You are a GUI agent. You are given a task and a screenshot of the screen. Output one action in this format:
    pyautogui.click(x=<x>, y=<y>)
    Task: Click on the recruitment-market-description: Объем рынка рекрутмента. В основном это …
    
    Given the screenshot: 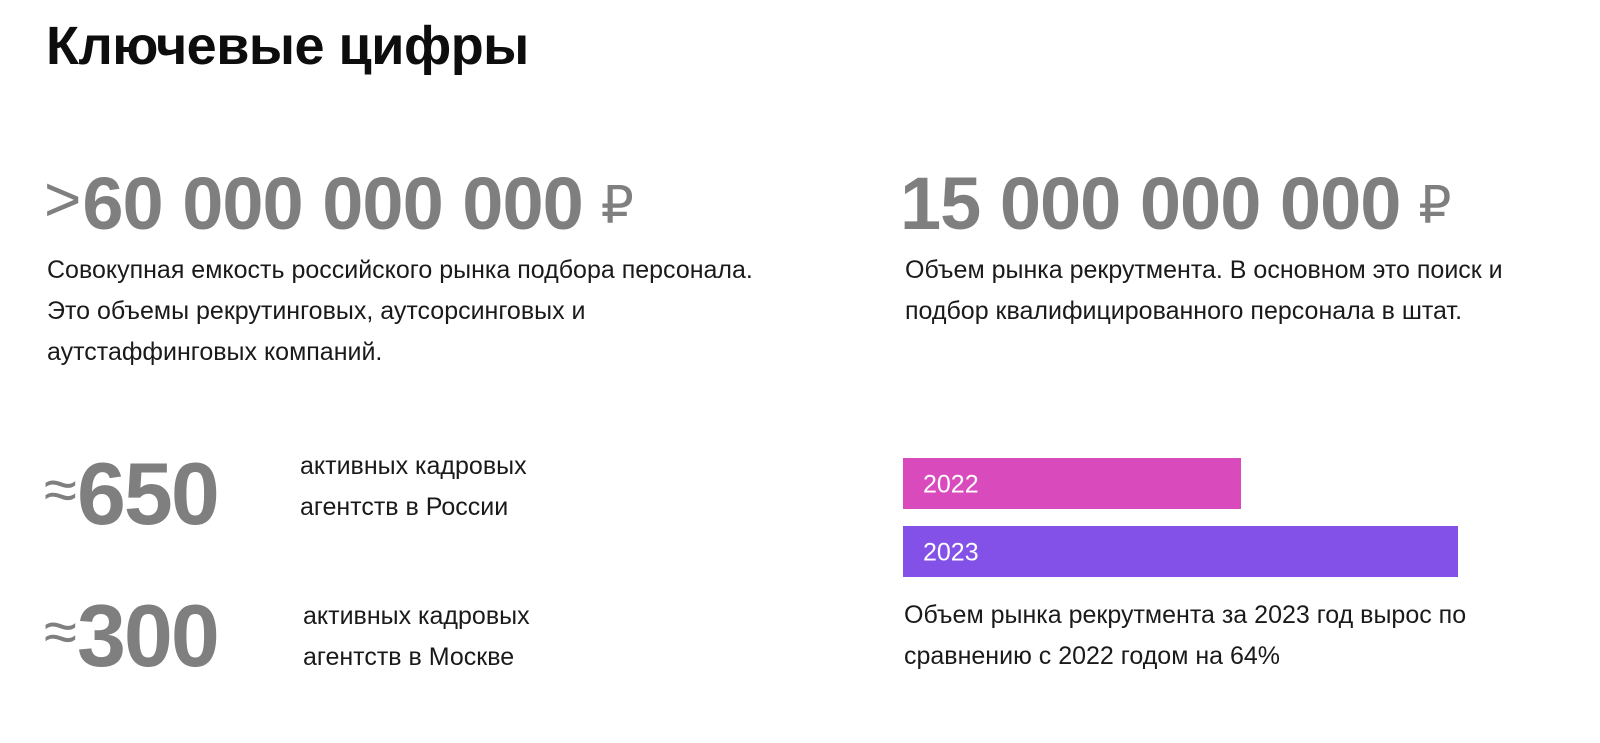 What is the action you would take?
    pyautogui.click(x=1204, y=290)
    